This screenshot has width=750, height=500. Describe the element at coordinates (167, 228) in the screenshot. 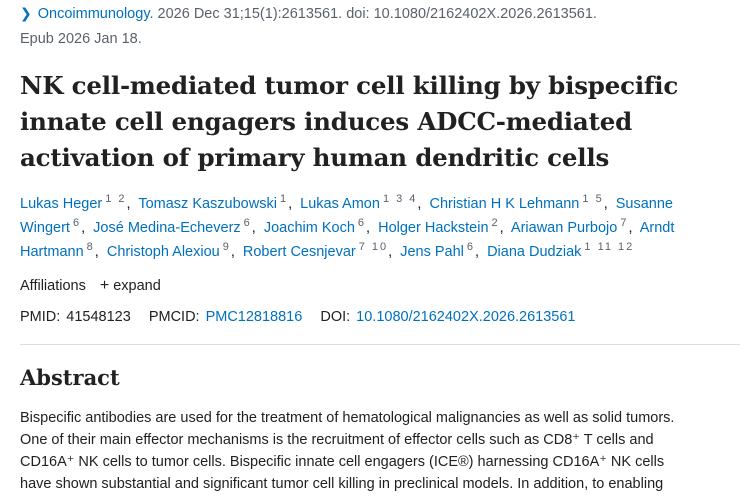

I see `author-link: José Medina-Echeverz` at that location.